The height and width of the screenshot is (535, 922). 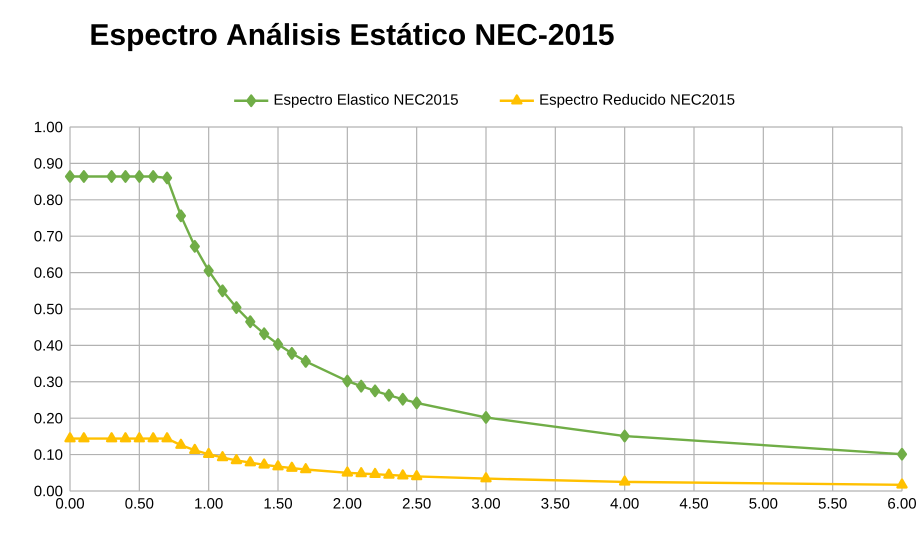 What do you see at coordinates (624, 503) in the screenshot?
I see `x-tick-label: 4.00` at bounding box center [624, 503].